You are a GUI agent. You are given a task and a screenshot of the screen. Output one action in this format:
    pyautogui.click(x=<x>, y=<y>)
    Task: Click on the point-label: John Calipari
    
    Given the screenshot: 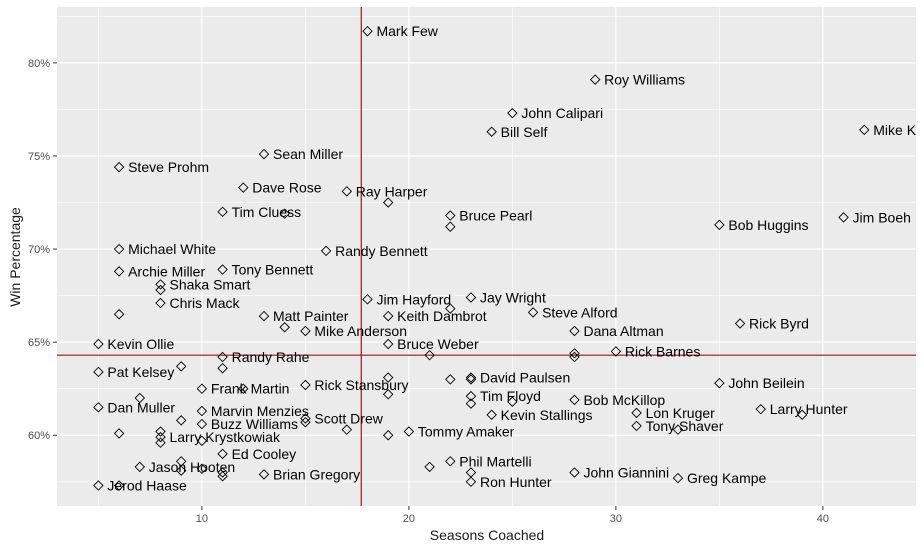 What is the action you would take?
    pyautogui.click(x=562, y=113)
    